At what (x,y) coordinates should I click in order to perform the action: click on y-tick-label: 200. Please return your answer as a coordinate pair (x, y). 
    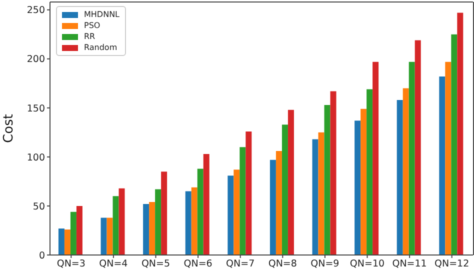
    Looking at the image, I should click on (35, 60).